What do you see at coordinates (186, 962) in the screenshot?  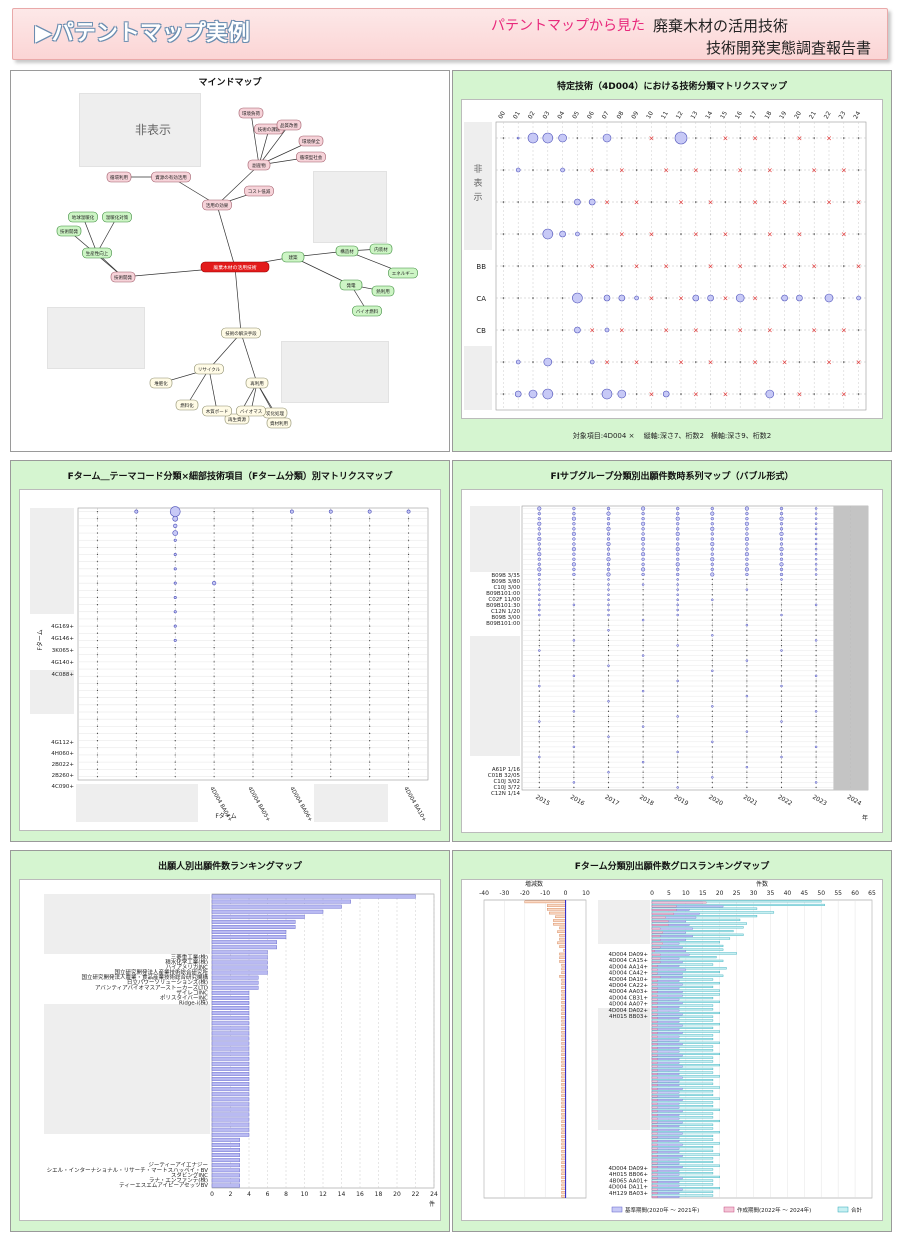 I see `applicant-label: 積水化学工業(株)` at bounding box center [186, 962].